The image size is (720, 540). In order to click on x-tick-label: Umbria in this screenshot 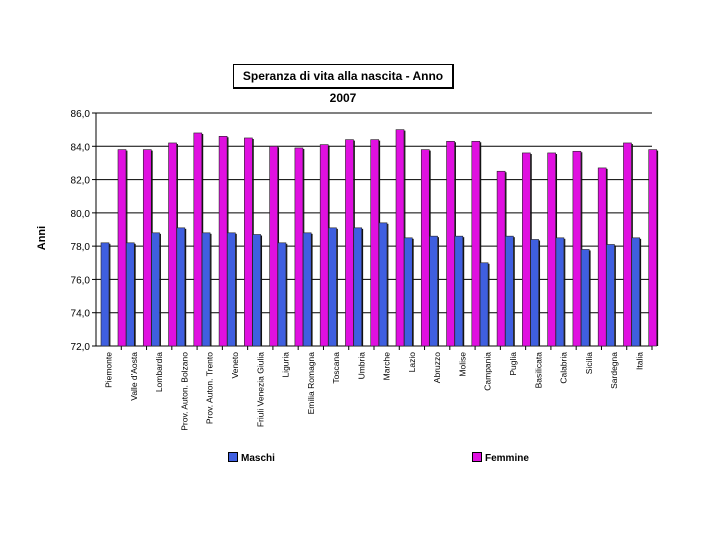, I will do `click(361, 366)`.